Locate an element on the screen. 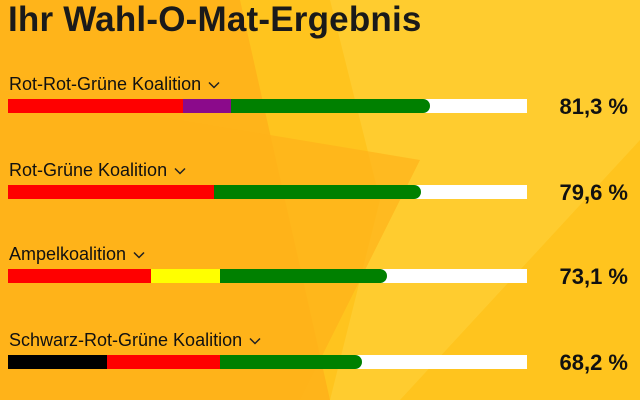 Image resolution: width=640 pixels, height=400 pixels. coalition-label: Ampelkoalition is located at coordinates (68, 254).